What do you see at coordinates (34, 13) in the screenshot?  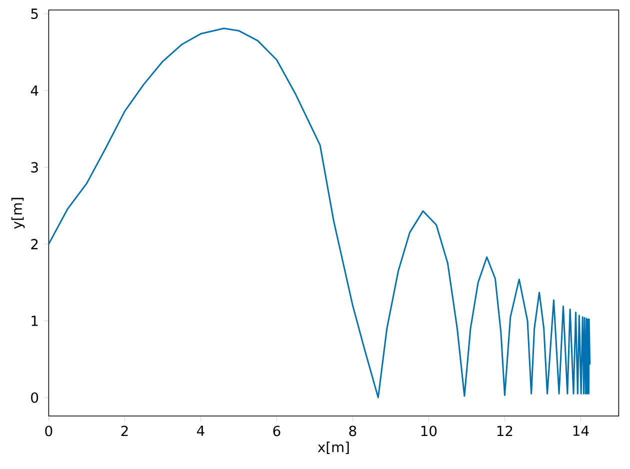 I see `y-tick-label: 5` at bounding box center [34, 13].